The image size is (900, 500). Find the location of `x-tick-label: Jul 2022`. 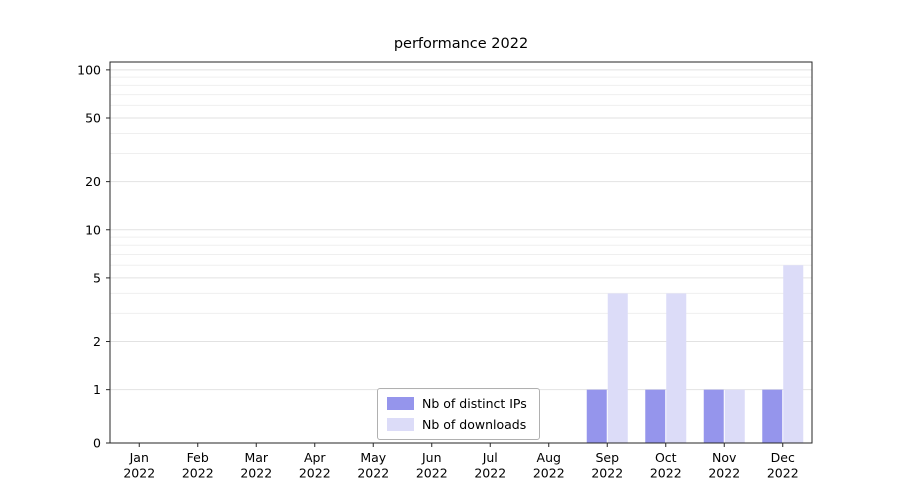

x-tick-label: Jul 2022 is located at coordinates (490, 465).